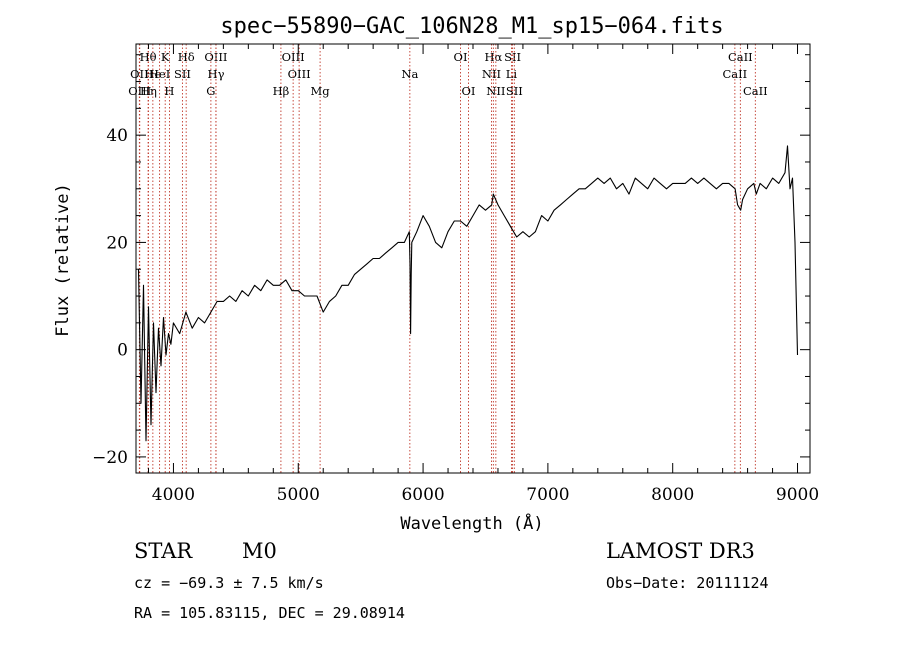 The height and width of the screenshot is (649, 900). I want to click on x-axis-label: Wavelength (Å), so click(471, 523).